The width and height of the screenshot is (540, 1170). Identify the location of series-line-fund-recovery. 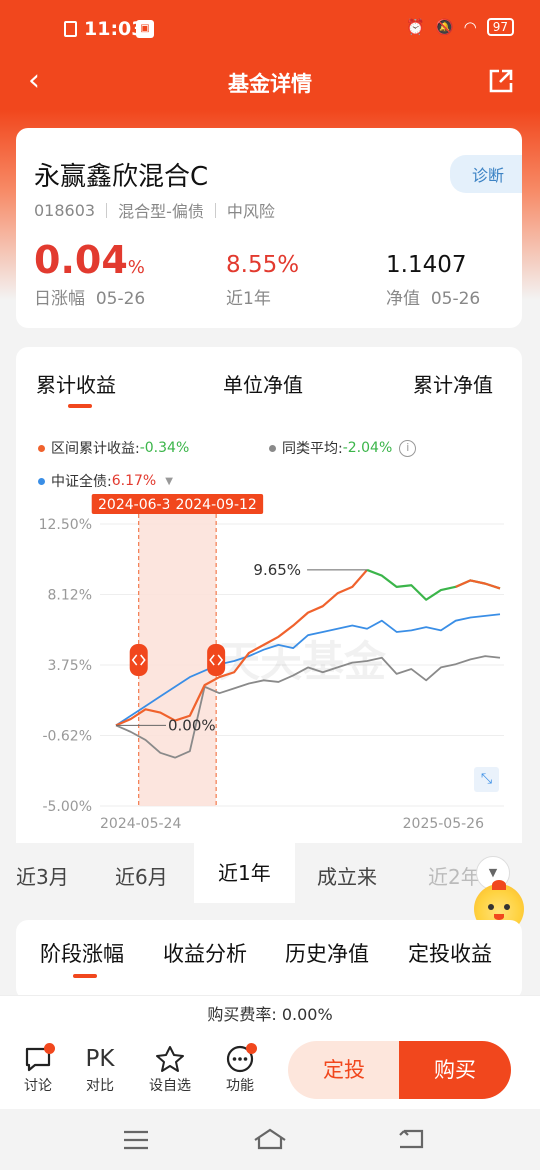
(478, 584).